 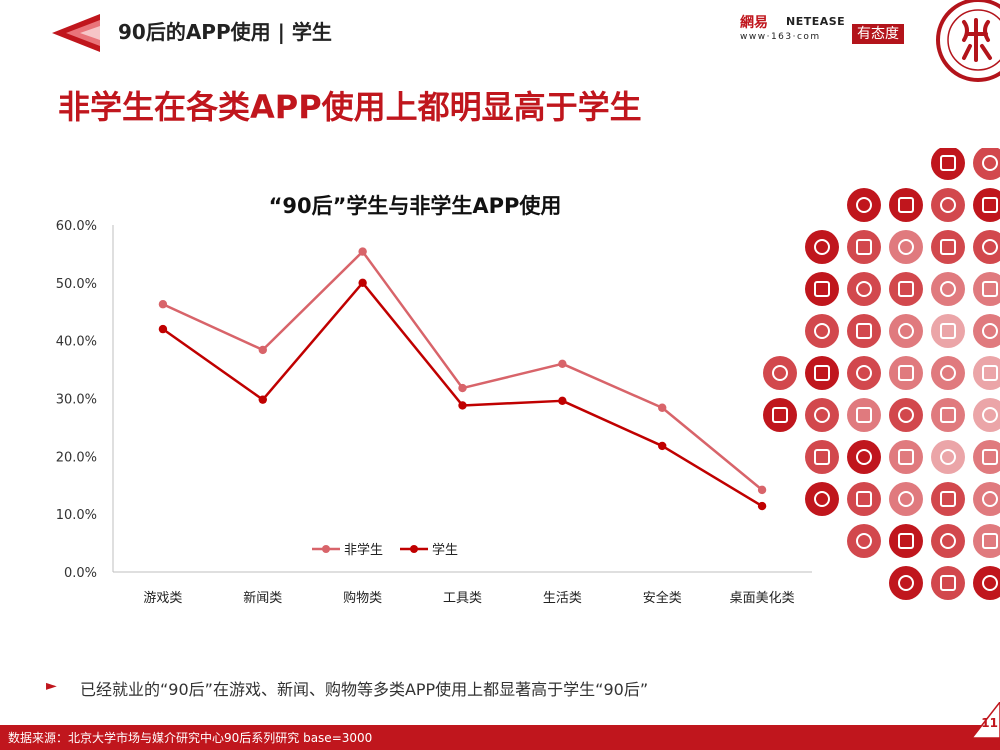 What do you see at coordinates (364, 689) in the screenshot?
I see `bullet-text: 已经就业的“90后”在游戏、新闻、购物等多类APP使用上都显著高于学生“90后”` at bounding box center [364, 689].